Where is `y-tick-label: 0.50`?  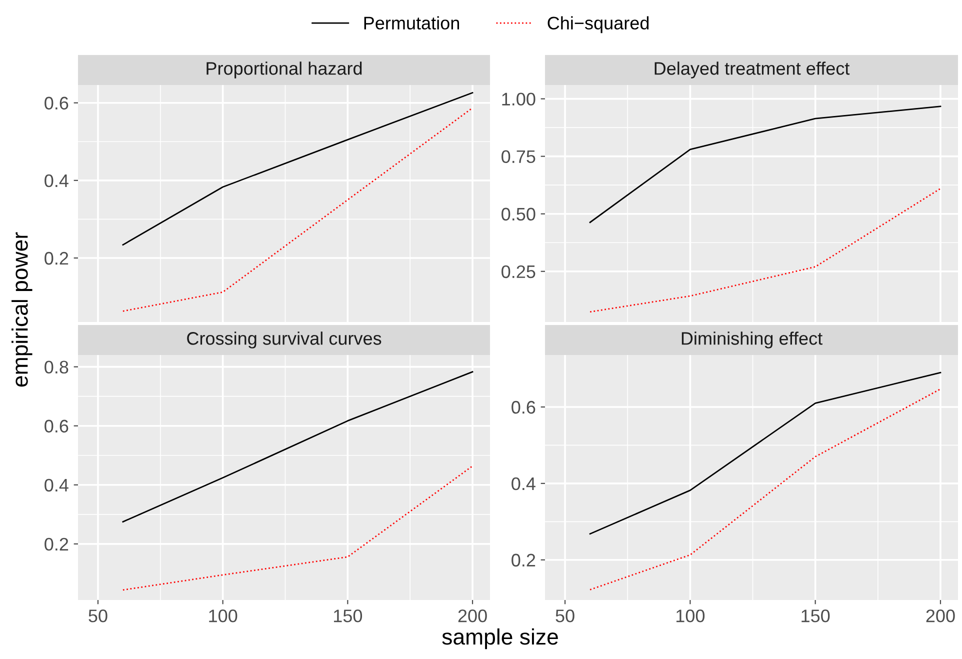
y-tick-label: 0.50 is located at coordinates (519, 214).